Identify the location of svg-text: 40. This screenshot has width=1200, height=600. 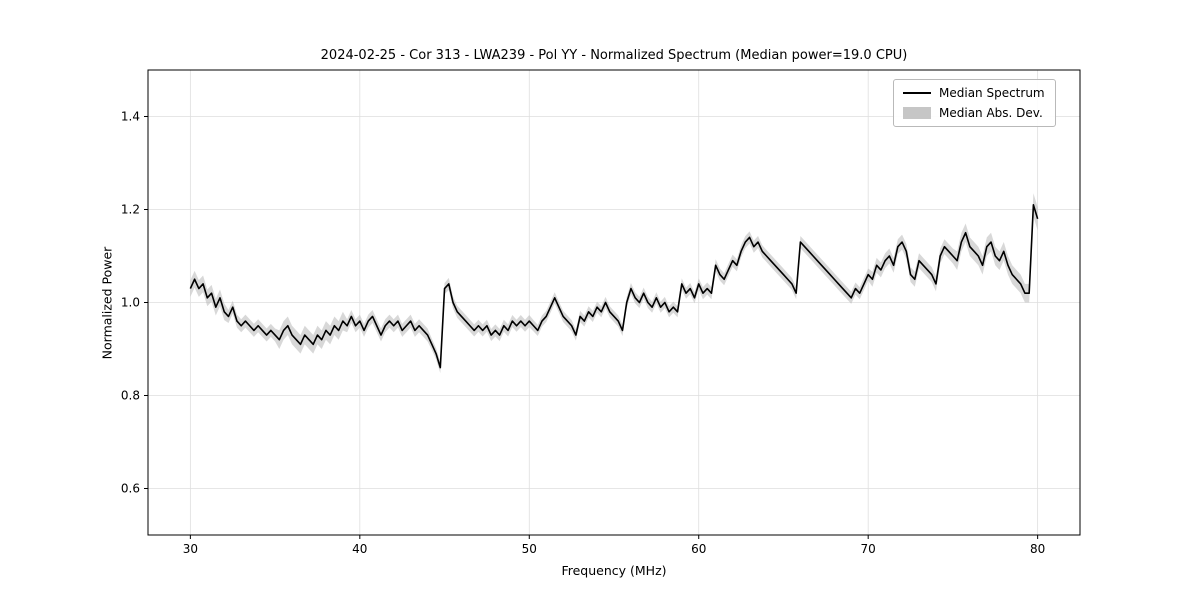
(359, 549).